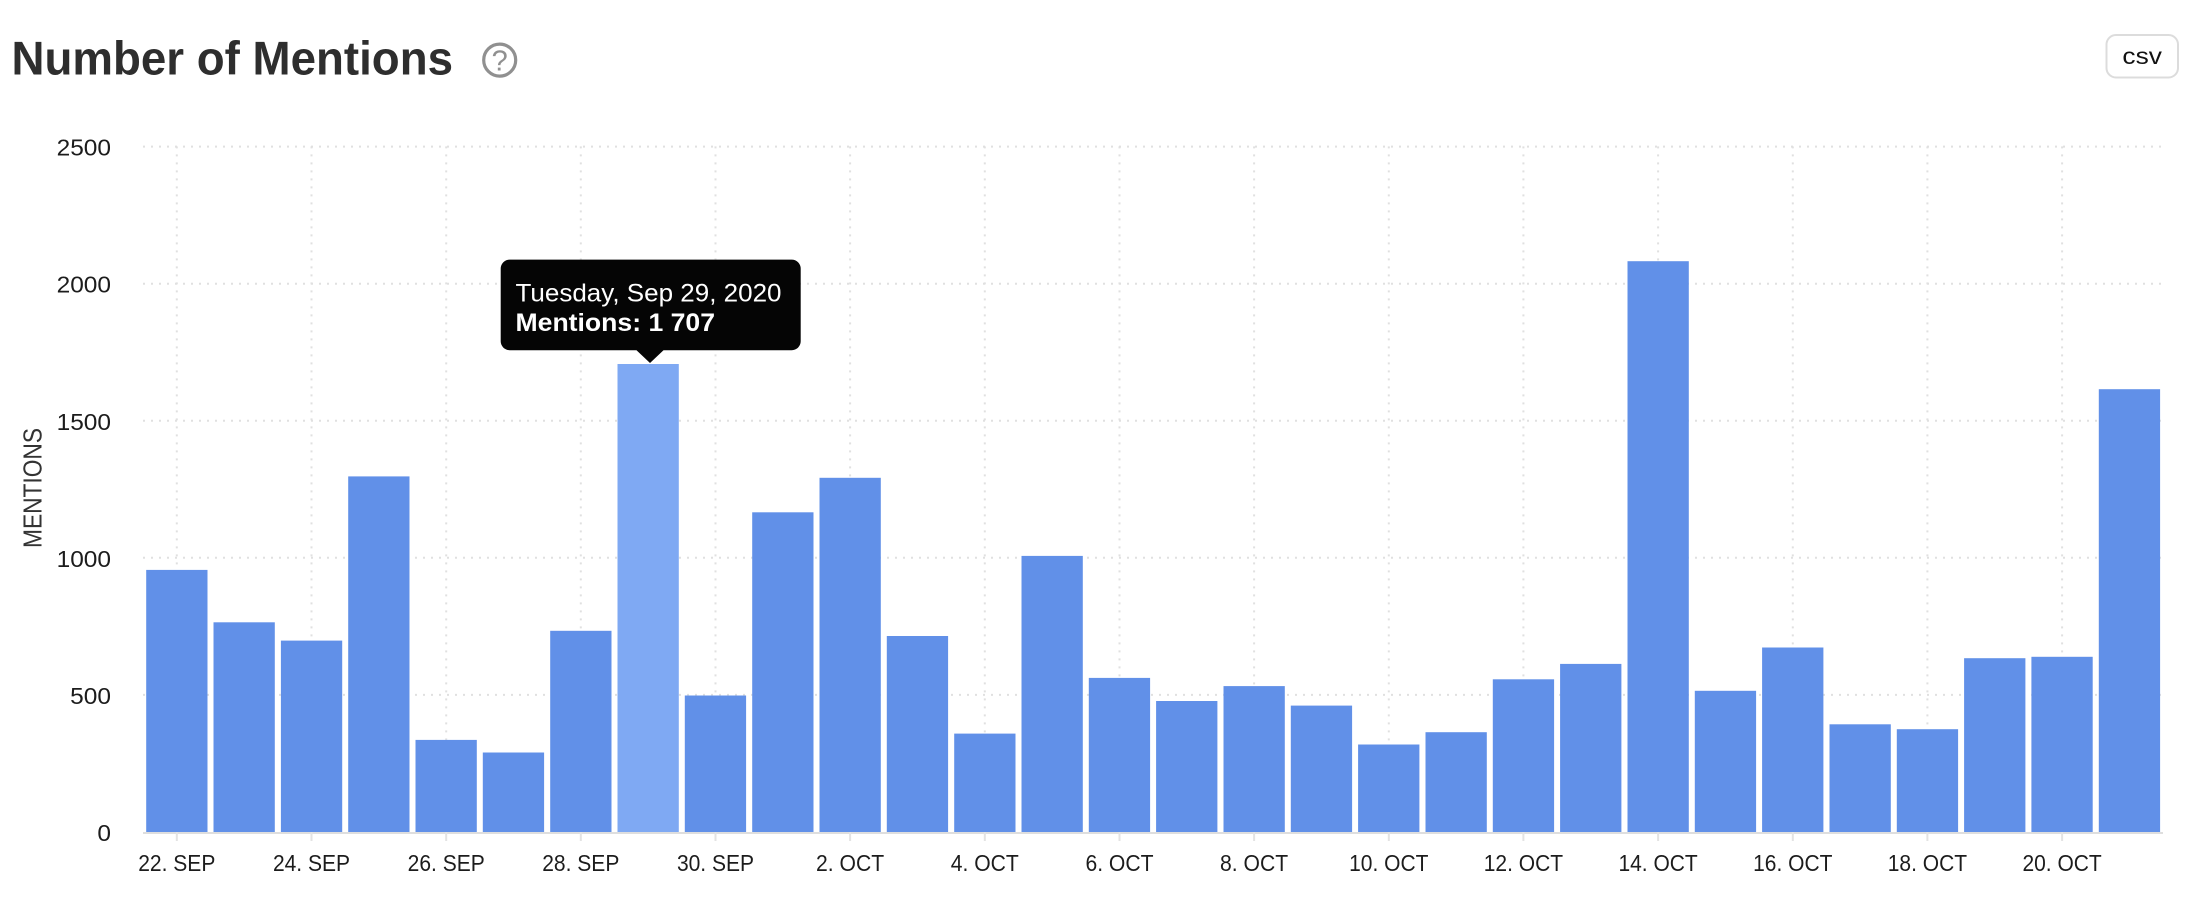 This screenshot has height=907, width=2190. Describe the element at coordinates (311, 863) in the screenshot. I see `svg-text: 24. SEP` at that location.